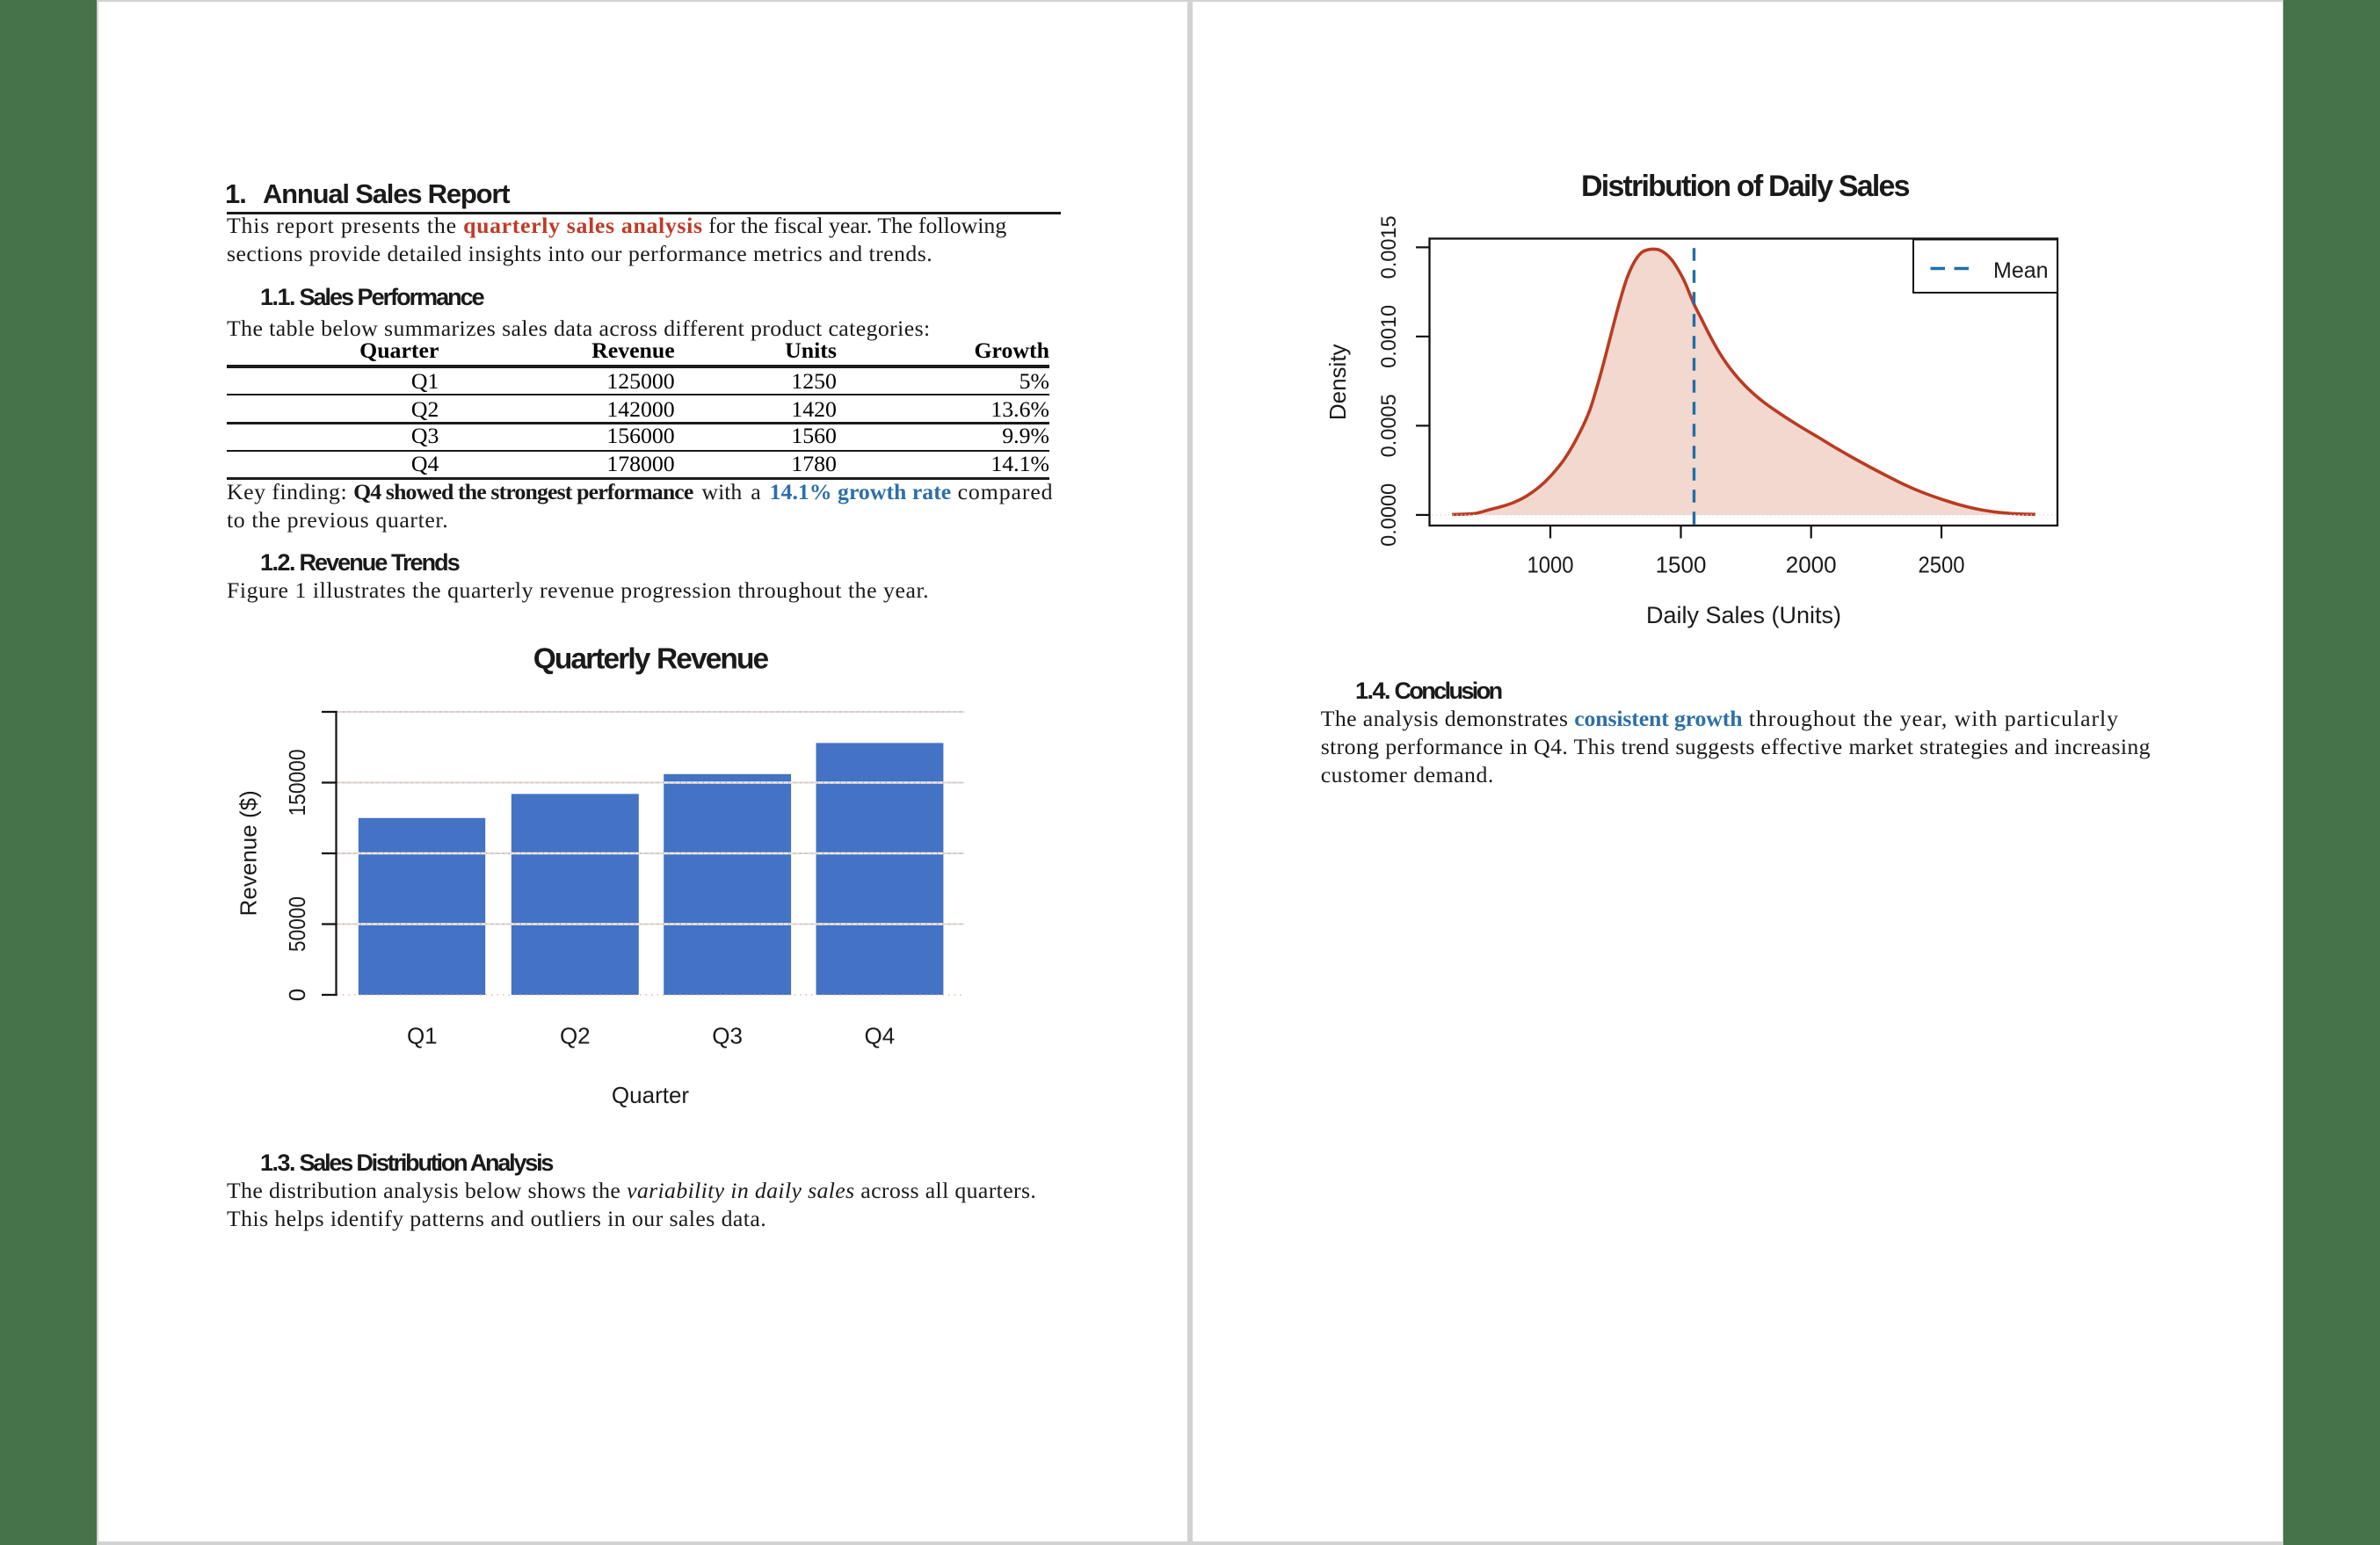 This screenshot has width=2380, height=1545. What do you see at coordinates (650, 1095) in the screenshot?
I see `svg-text: Quarter` at bounding box center [650, 1095].